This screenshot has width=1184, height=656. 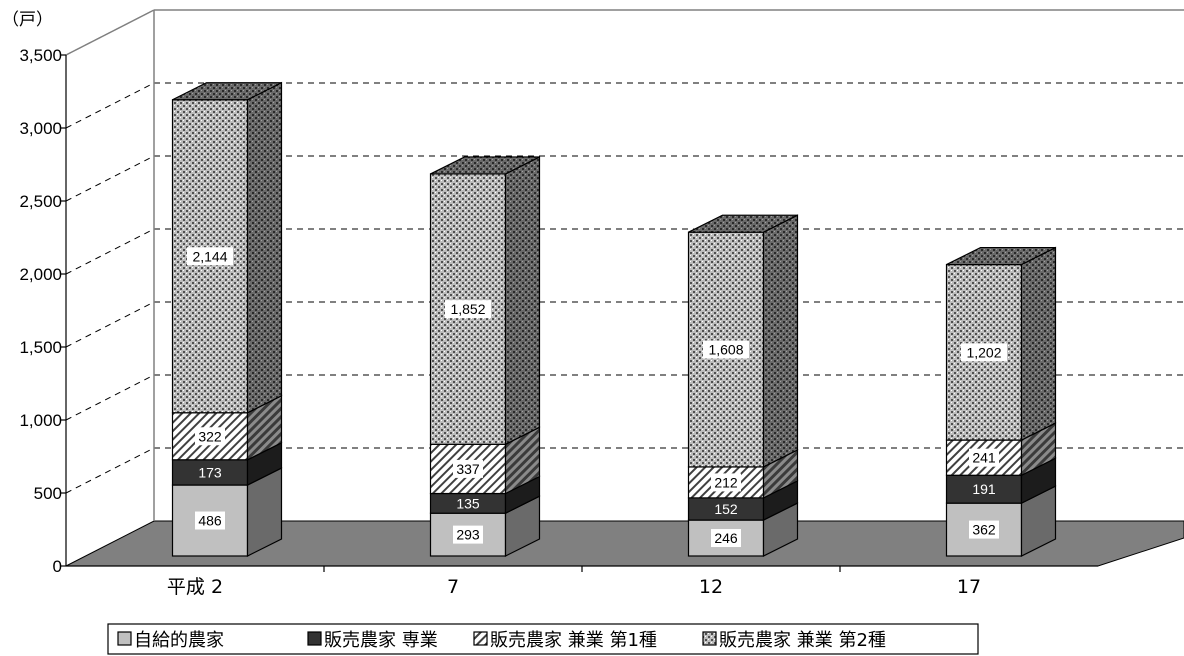 I want to click on bar-group-3: 362 191 241 1,202, so click(x=1001, y=401).